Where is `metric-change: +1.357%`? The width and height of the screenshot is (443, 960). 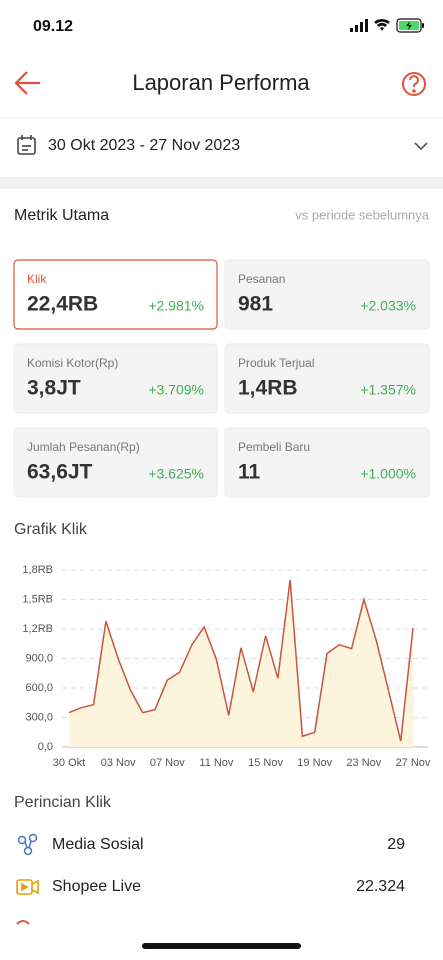 metric-change: +1.357% is located at coordinates (388, 390).